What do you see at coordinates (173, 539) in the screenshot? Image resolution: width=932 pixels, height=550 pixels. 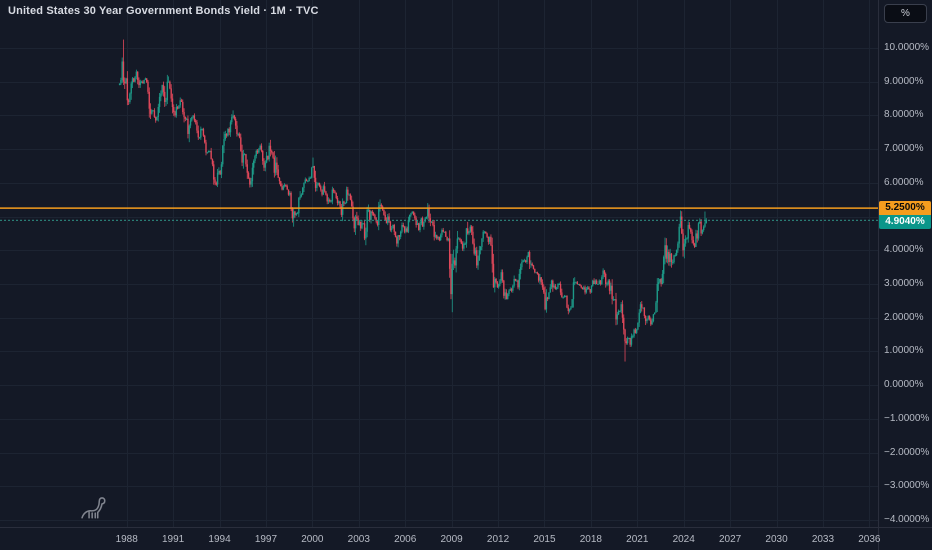 I see `time-axis-label: 1991` at bounding box center [173, 539].